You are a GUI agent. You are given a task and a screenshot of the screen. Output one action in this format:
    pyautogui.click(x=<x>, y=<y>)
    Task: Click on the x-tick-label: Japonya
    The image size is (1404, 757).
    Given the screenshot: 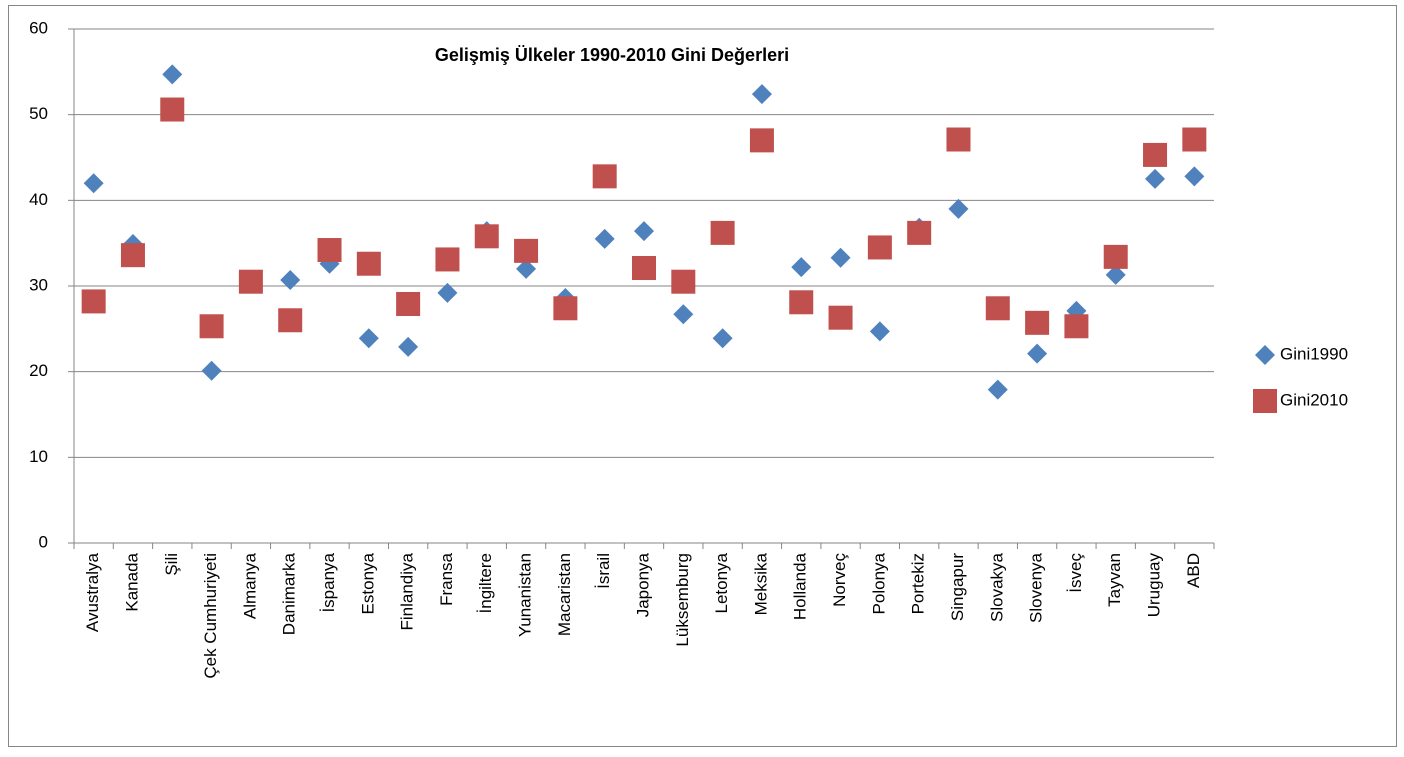 What is the action you would take?
    pyautogui.click(x=642, y=584)
    